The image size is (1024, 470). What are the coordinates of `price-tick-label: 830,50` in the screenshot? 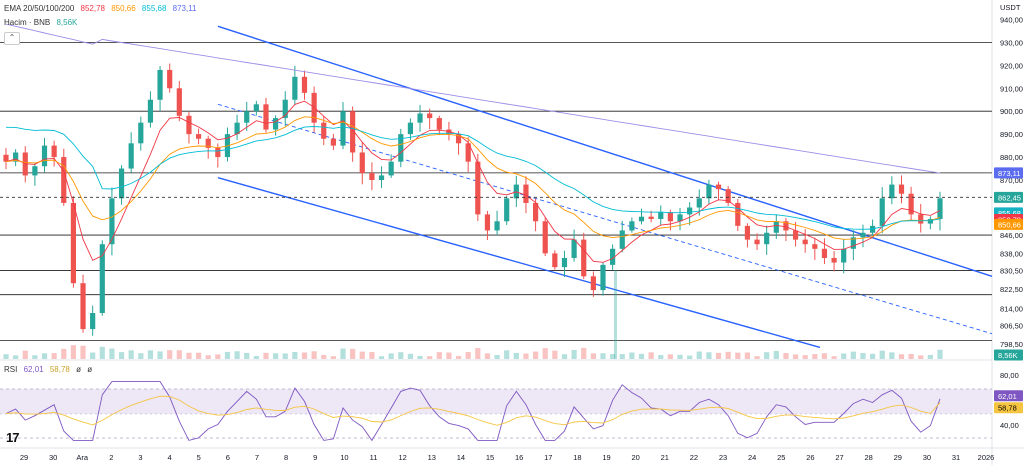 It's located at (1011, 271).